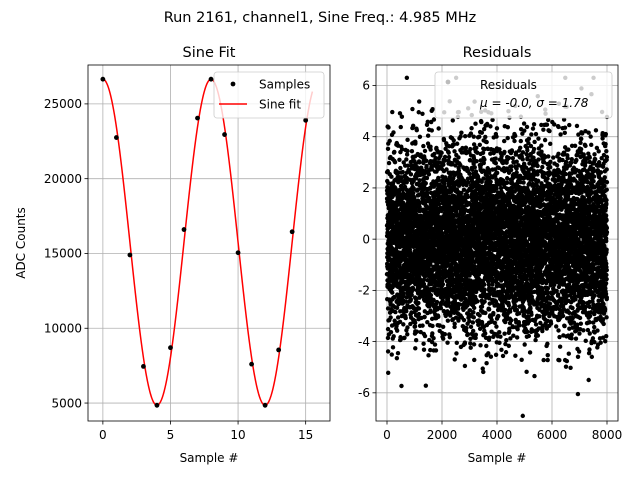 The image size is (640, 480). What do you see at coordinates (63, 179) in the screenshot?
I see `sine-fit-ytick-label: 20000` at bounding box center [63, 179].